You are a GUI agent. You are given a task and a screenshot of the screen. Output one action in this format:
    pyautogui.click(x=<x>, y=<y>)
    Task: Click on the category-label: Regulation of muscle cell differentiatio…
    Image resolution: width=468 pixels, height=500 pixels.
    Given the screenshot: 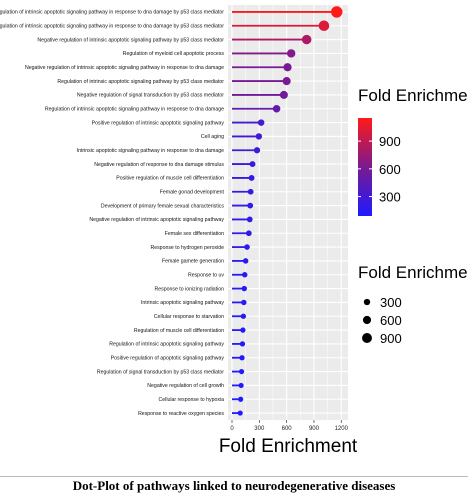 What is the action you would take?
    pyautogui.click(x=179, y=331)
    